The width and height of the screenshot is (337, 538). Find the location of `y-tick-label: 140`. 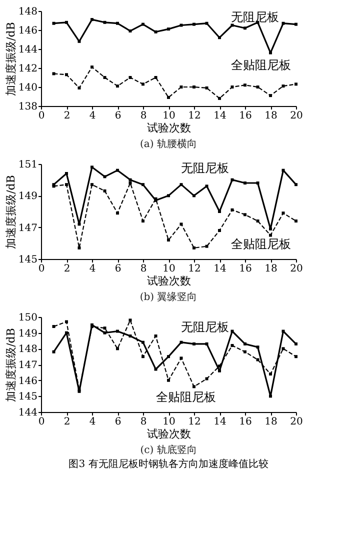

y-tick-label: 140 is located at coordinates (28, 88).